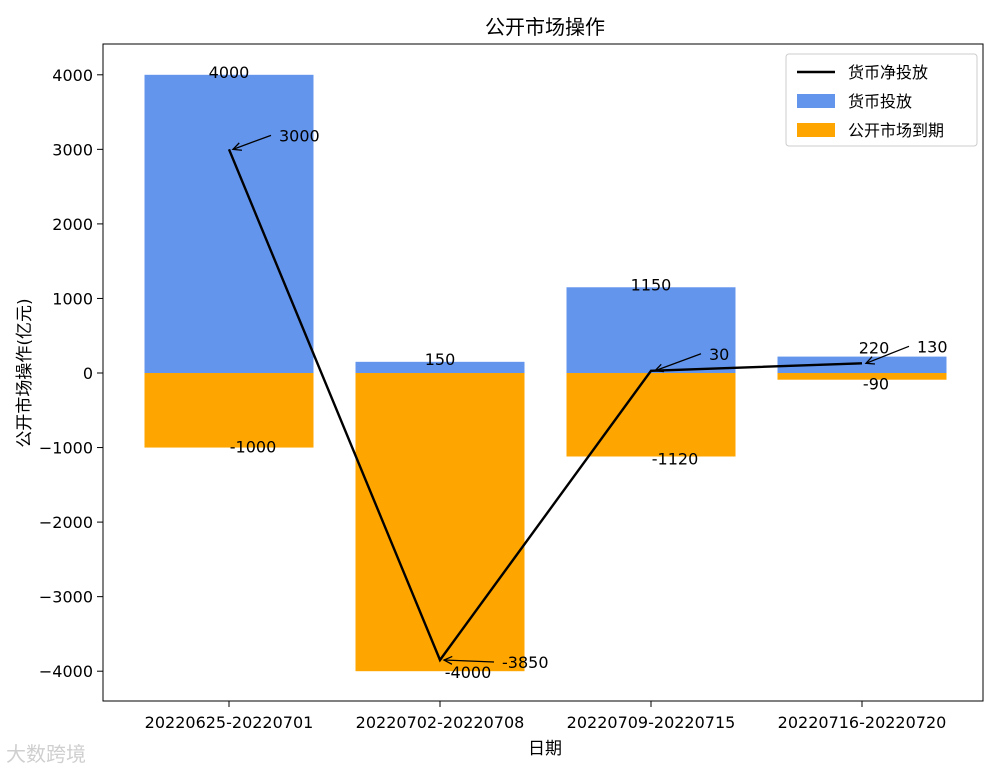 The image size is (1000, 772). What do you see at coordinates (651, 284) in the screenshot?
I see `bar-label-supply-2: 1150` at bounding box center [651, 284].